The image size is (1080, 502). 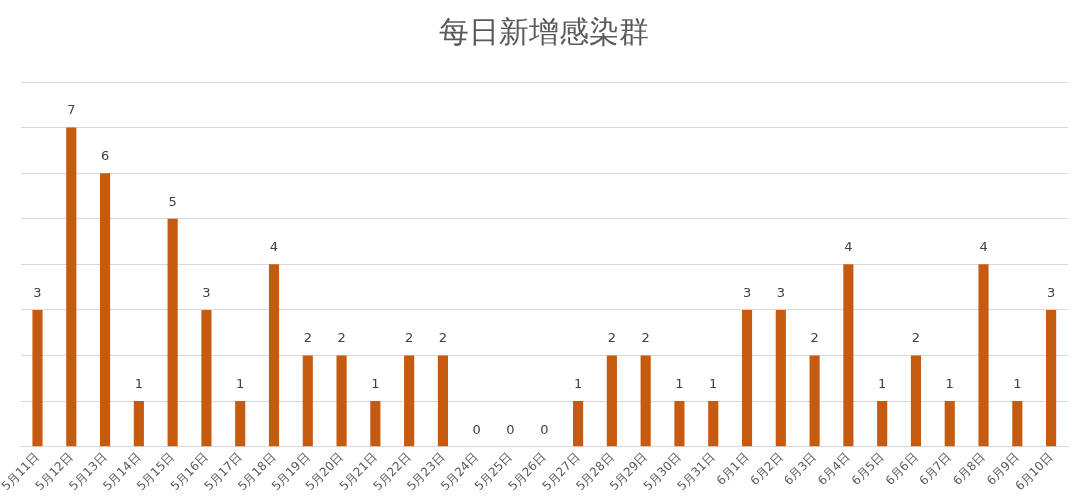 What do you see at coordinates (544, 31) in the screenshot?
I see `chart-title: 每日新增感染群` at bounding box center [544, 31].